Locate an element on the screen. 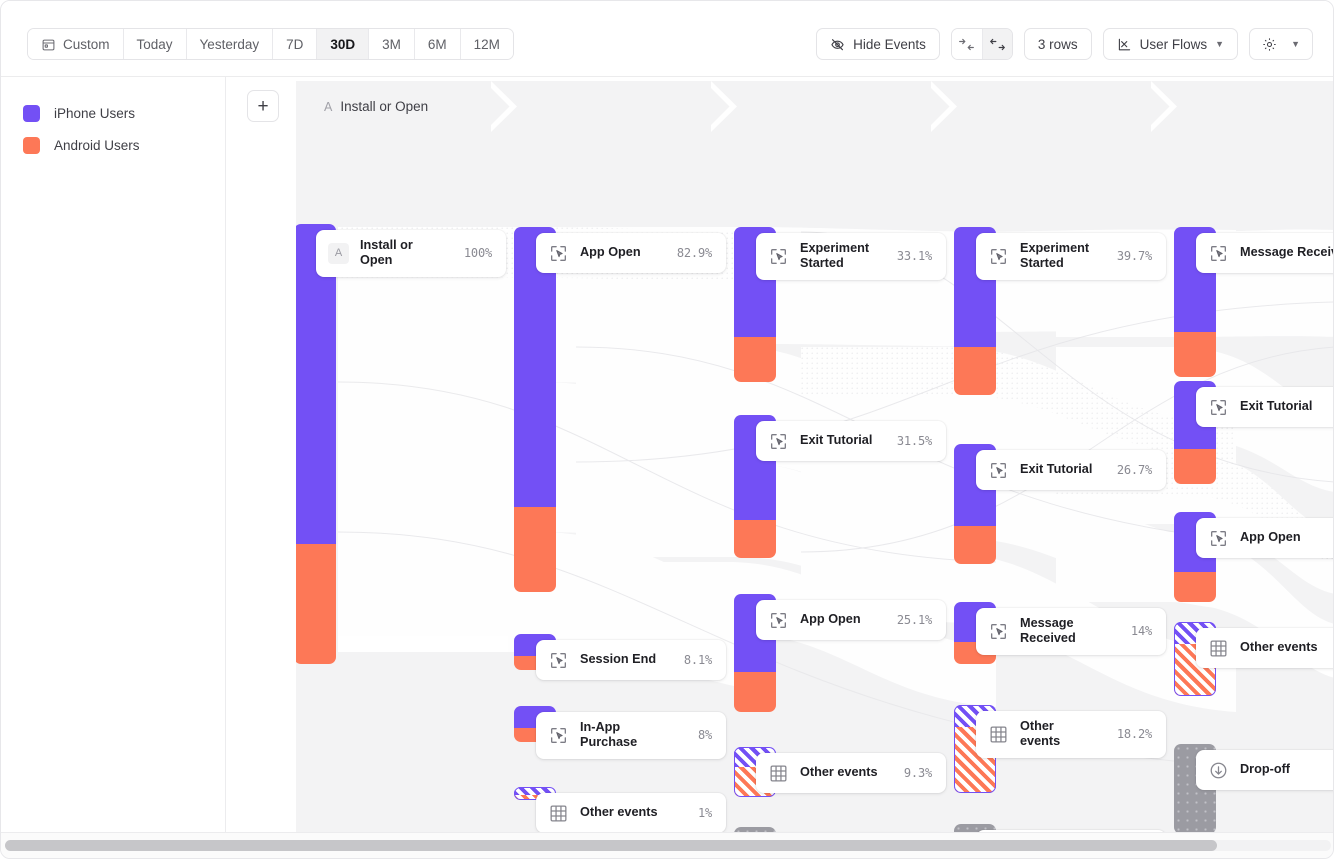 This screenshot has width=1334, height=859. date-range-3m: 3M is located at coordinates (392, 44).